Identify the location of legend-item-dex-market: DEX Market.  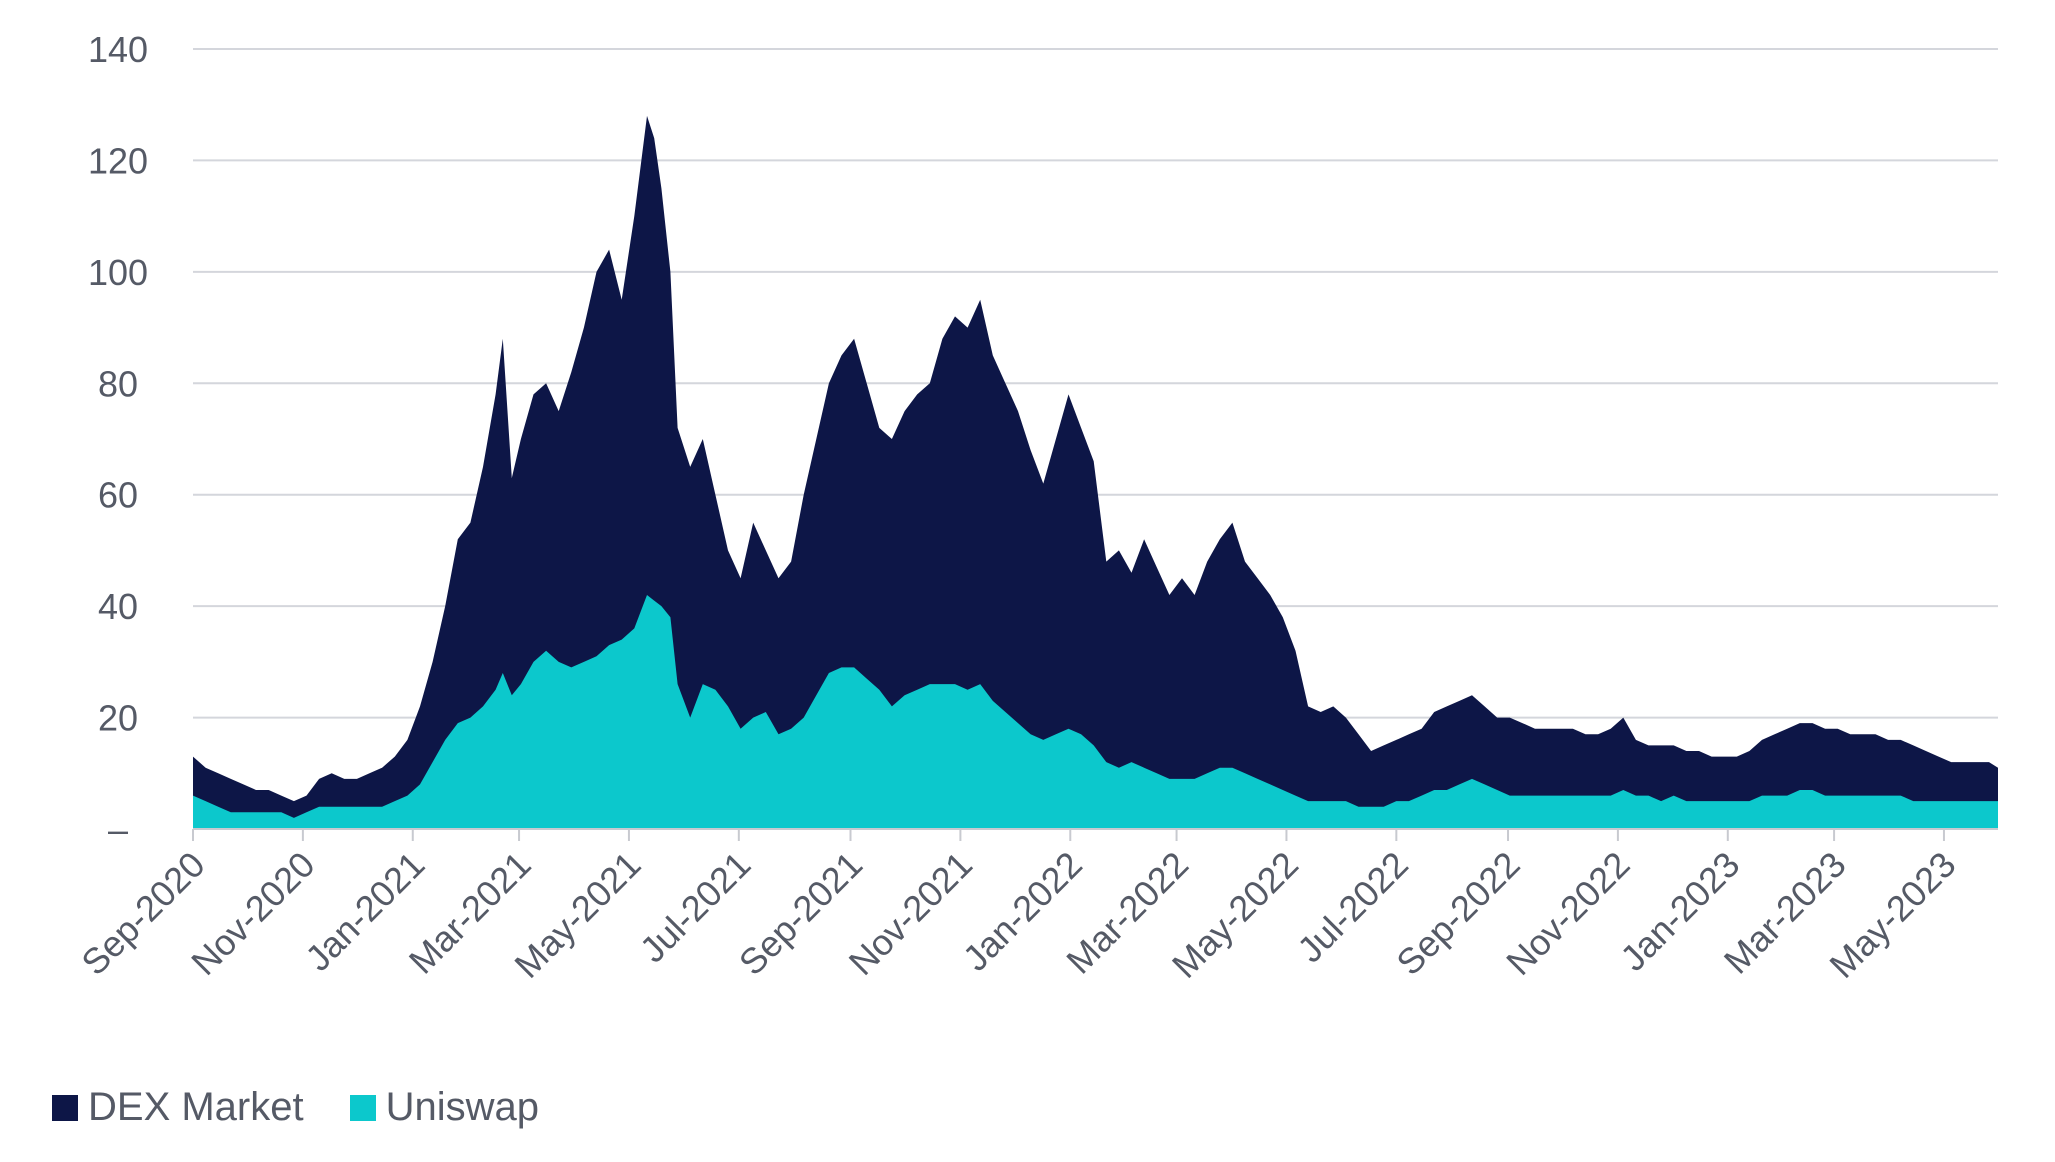
(178, 1107).